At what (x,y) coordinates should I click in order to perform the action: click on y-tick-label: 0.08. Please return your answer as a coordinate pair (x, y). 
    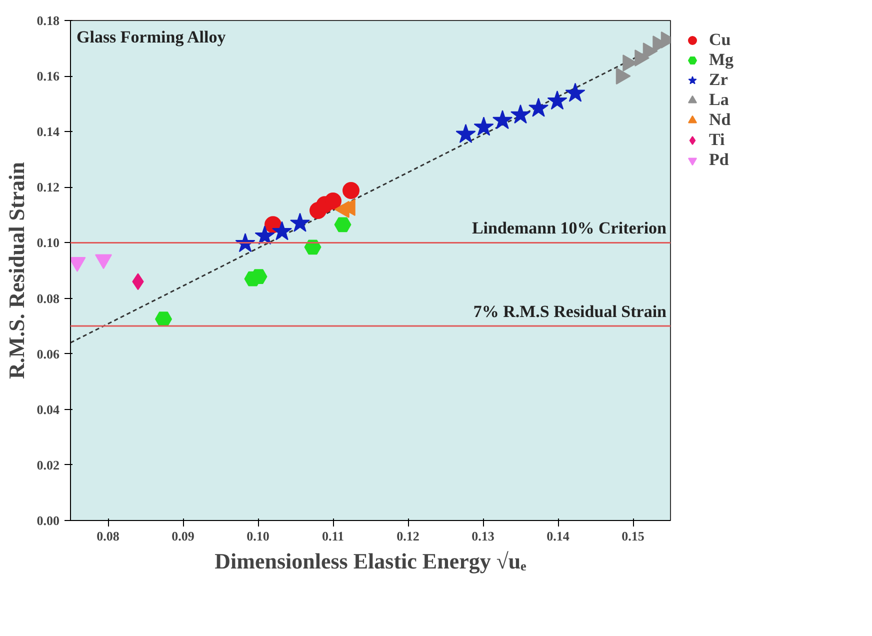
    Looking at the image, I should click on (48, 298).